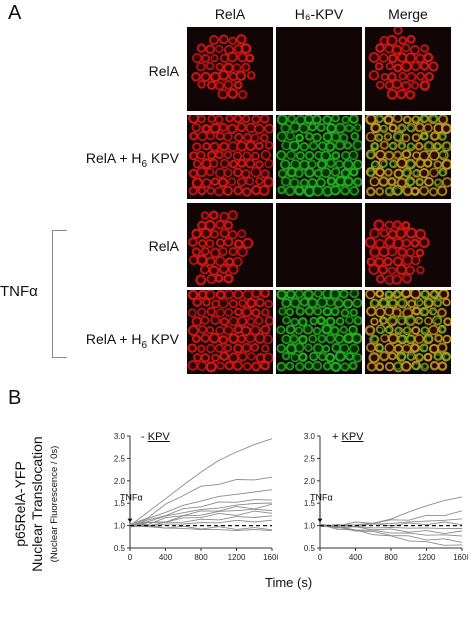 The image size is (474, 624). I want to click on tnf-annotation: TNFα, so click(131, 498).